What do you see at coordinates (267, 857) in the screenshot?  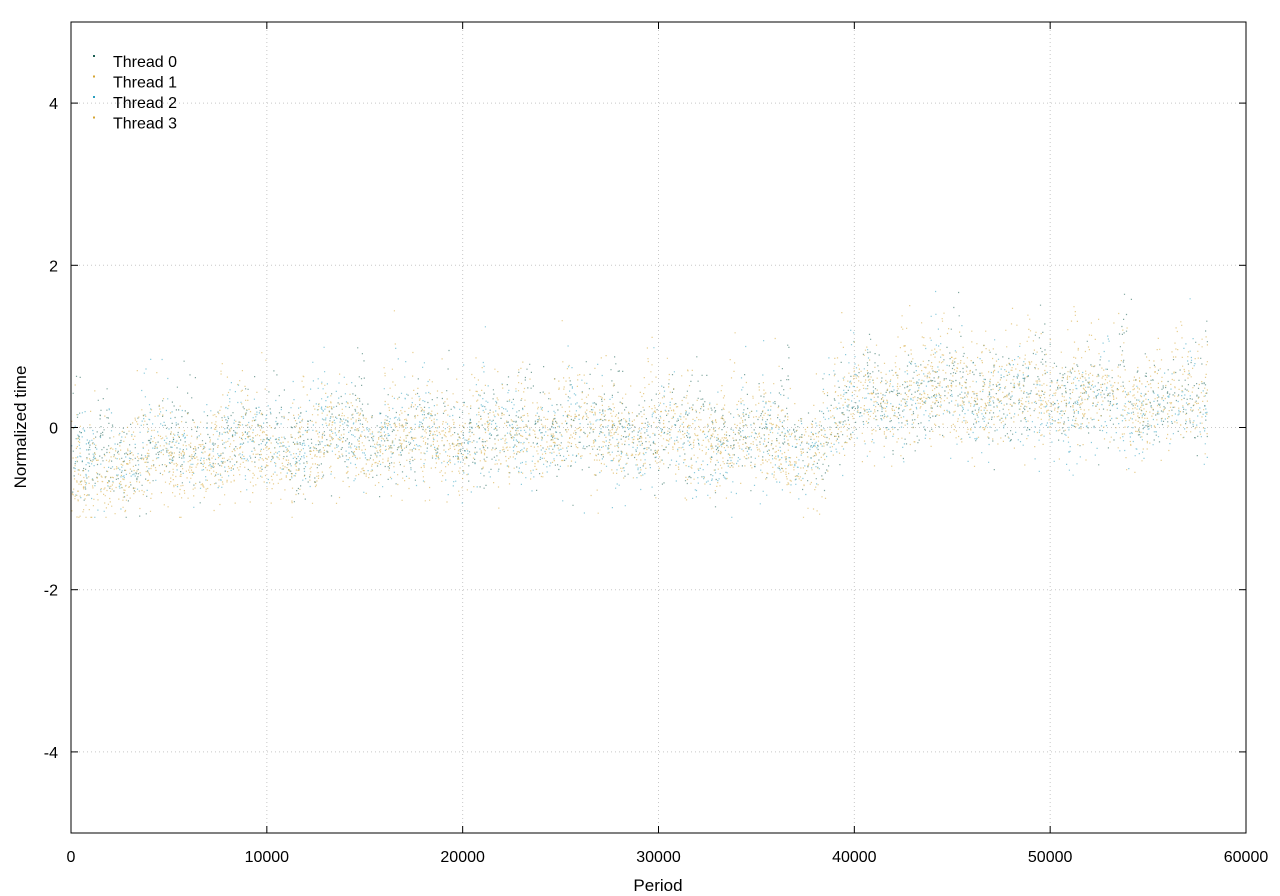 I see `x-tick-label: 10000` at bounding box center [267, 857].